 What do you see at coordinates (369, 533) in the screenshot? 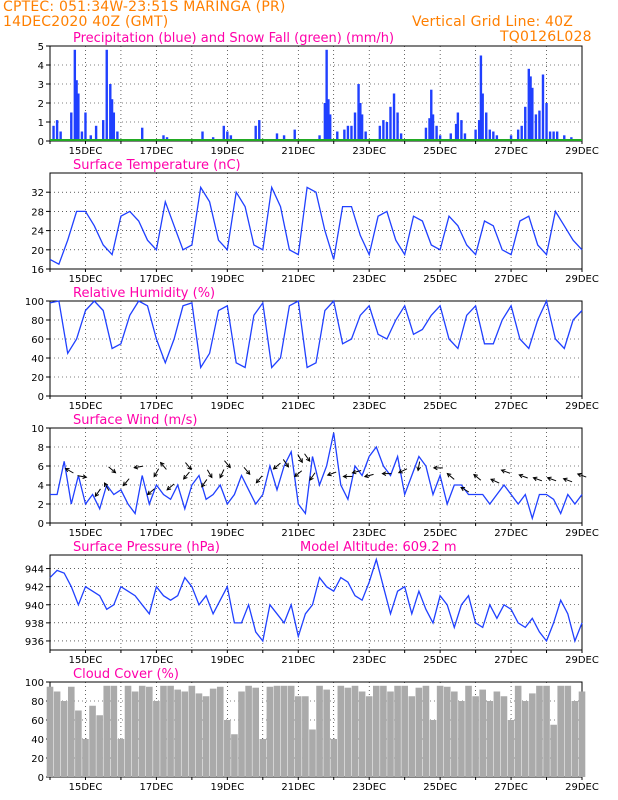
I see `x-tick-label: 23DEC` at bounding box center [369, 533].